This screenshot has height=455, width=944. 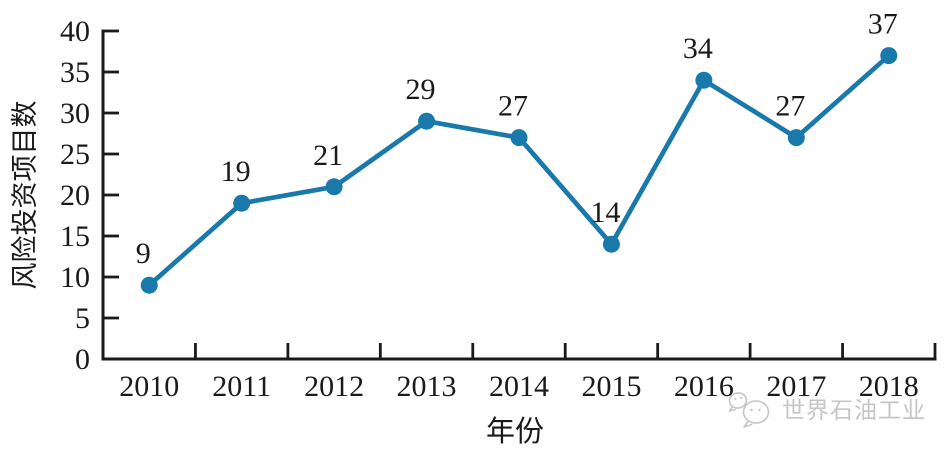 What do you see at coordinates (698, 48) in the screenshot?
I see `data-point-label: 34` at bounding box center [698, 48].